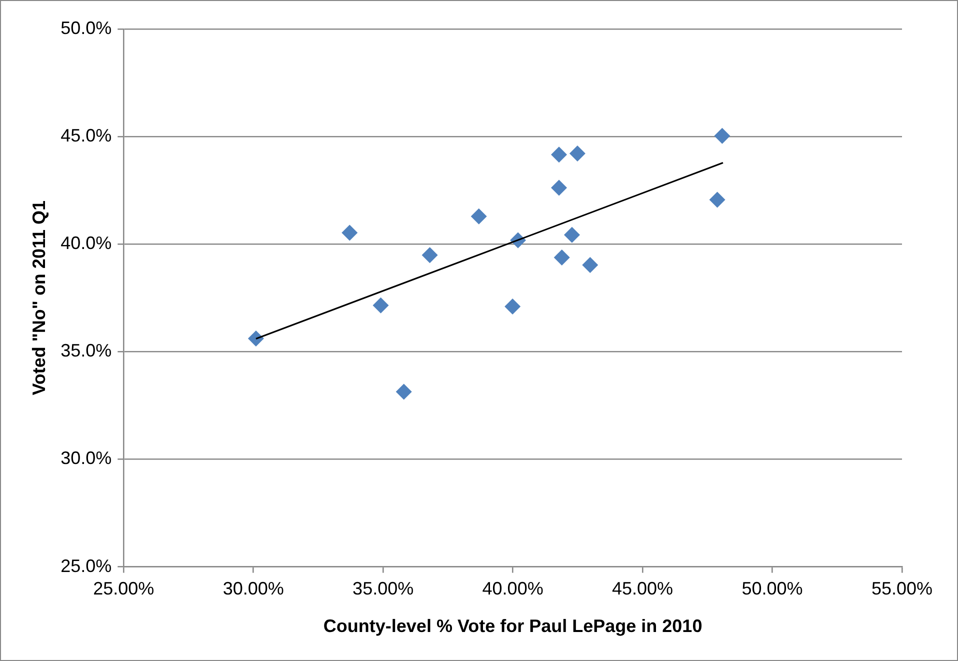 The width and height of the screenshot is (958, 661). Describe the element at coordinates (513, 588) in the screenshot. I see `x-tick-label: 40.00%` at that location.